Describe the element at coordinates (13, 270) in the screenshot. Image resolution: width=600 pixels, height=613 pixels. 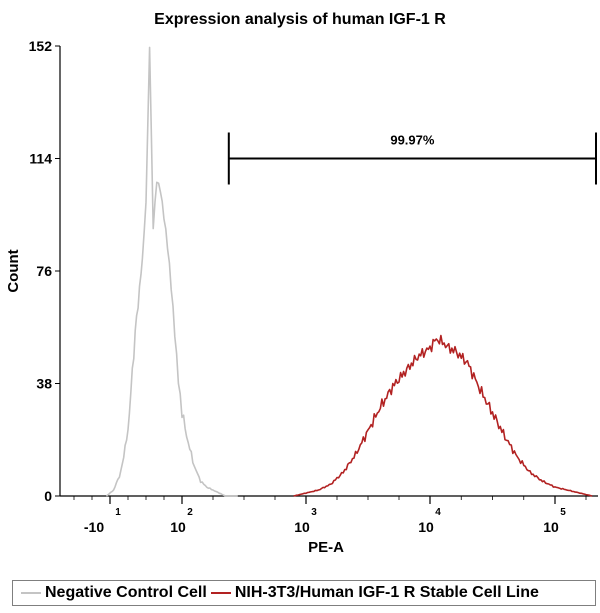
I see `y-axis-label: Count` at that location.